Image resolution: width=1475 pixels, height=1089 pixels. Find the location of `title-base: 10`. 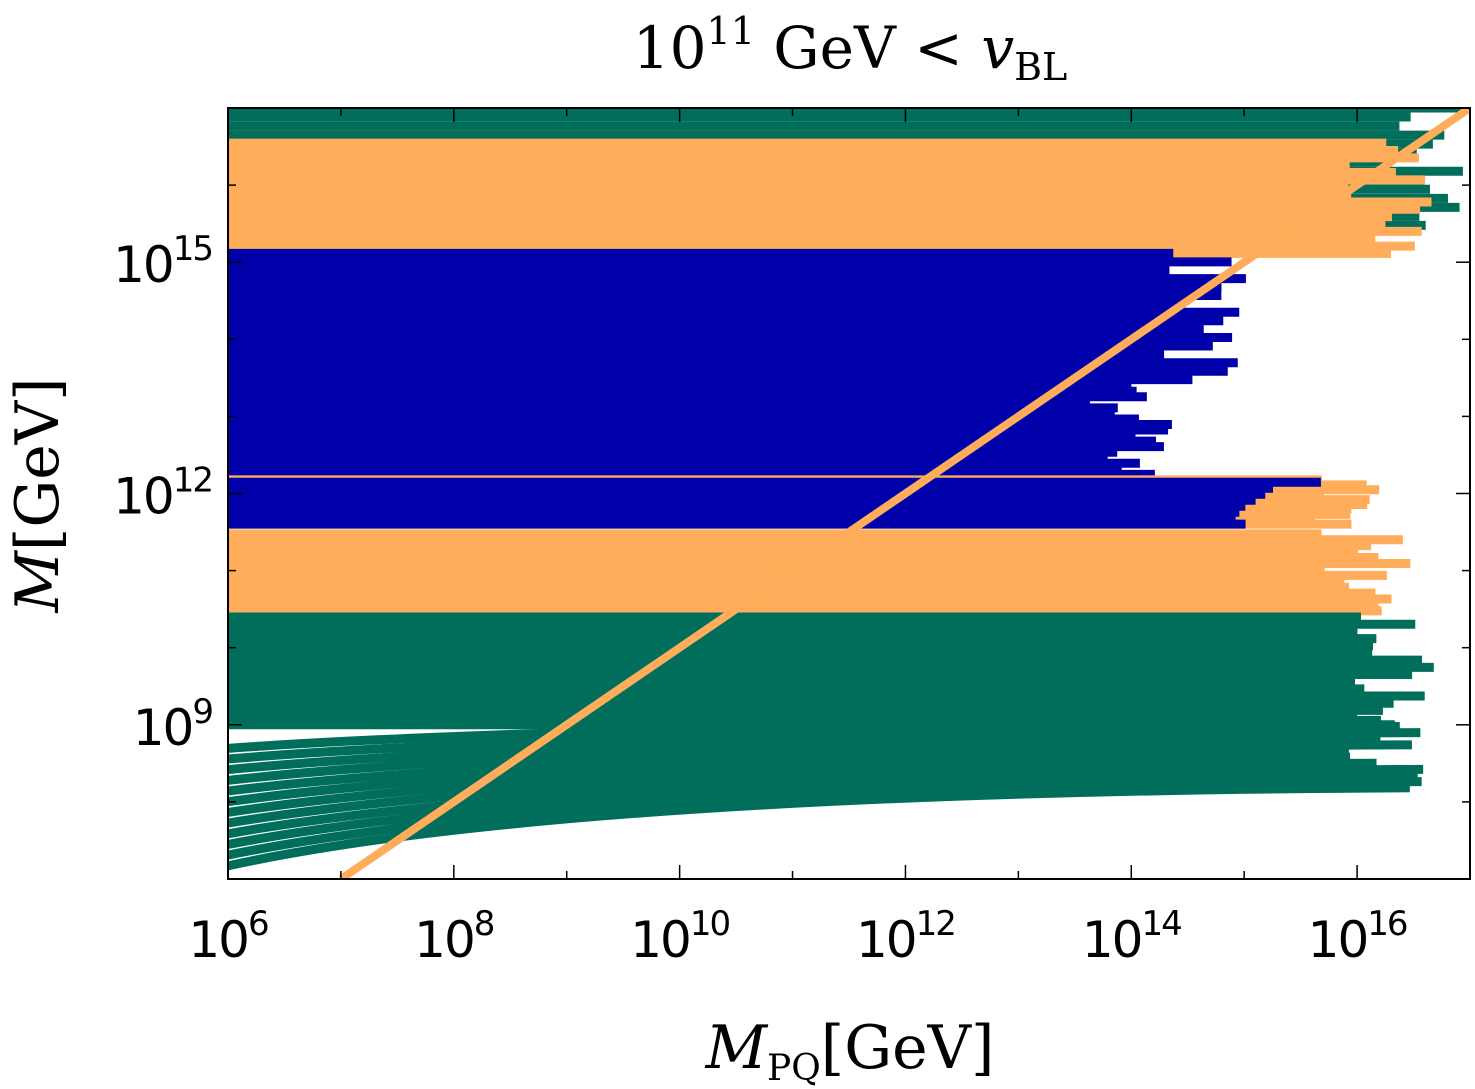

title-base: 10 is located at coordinates (670, 48).